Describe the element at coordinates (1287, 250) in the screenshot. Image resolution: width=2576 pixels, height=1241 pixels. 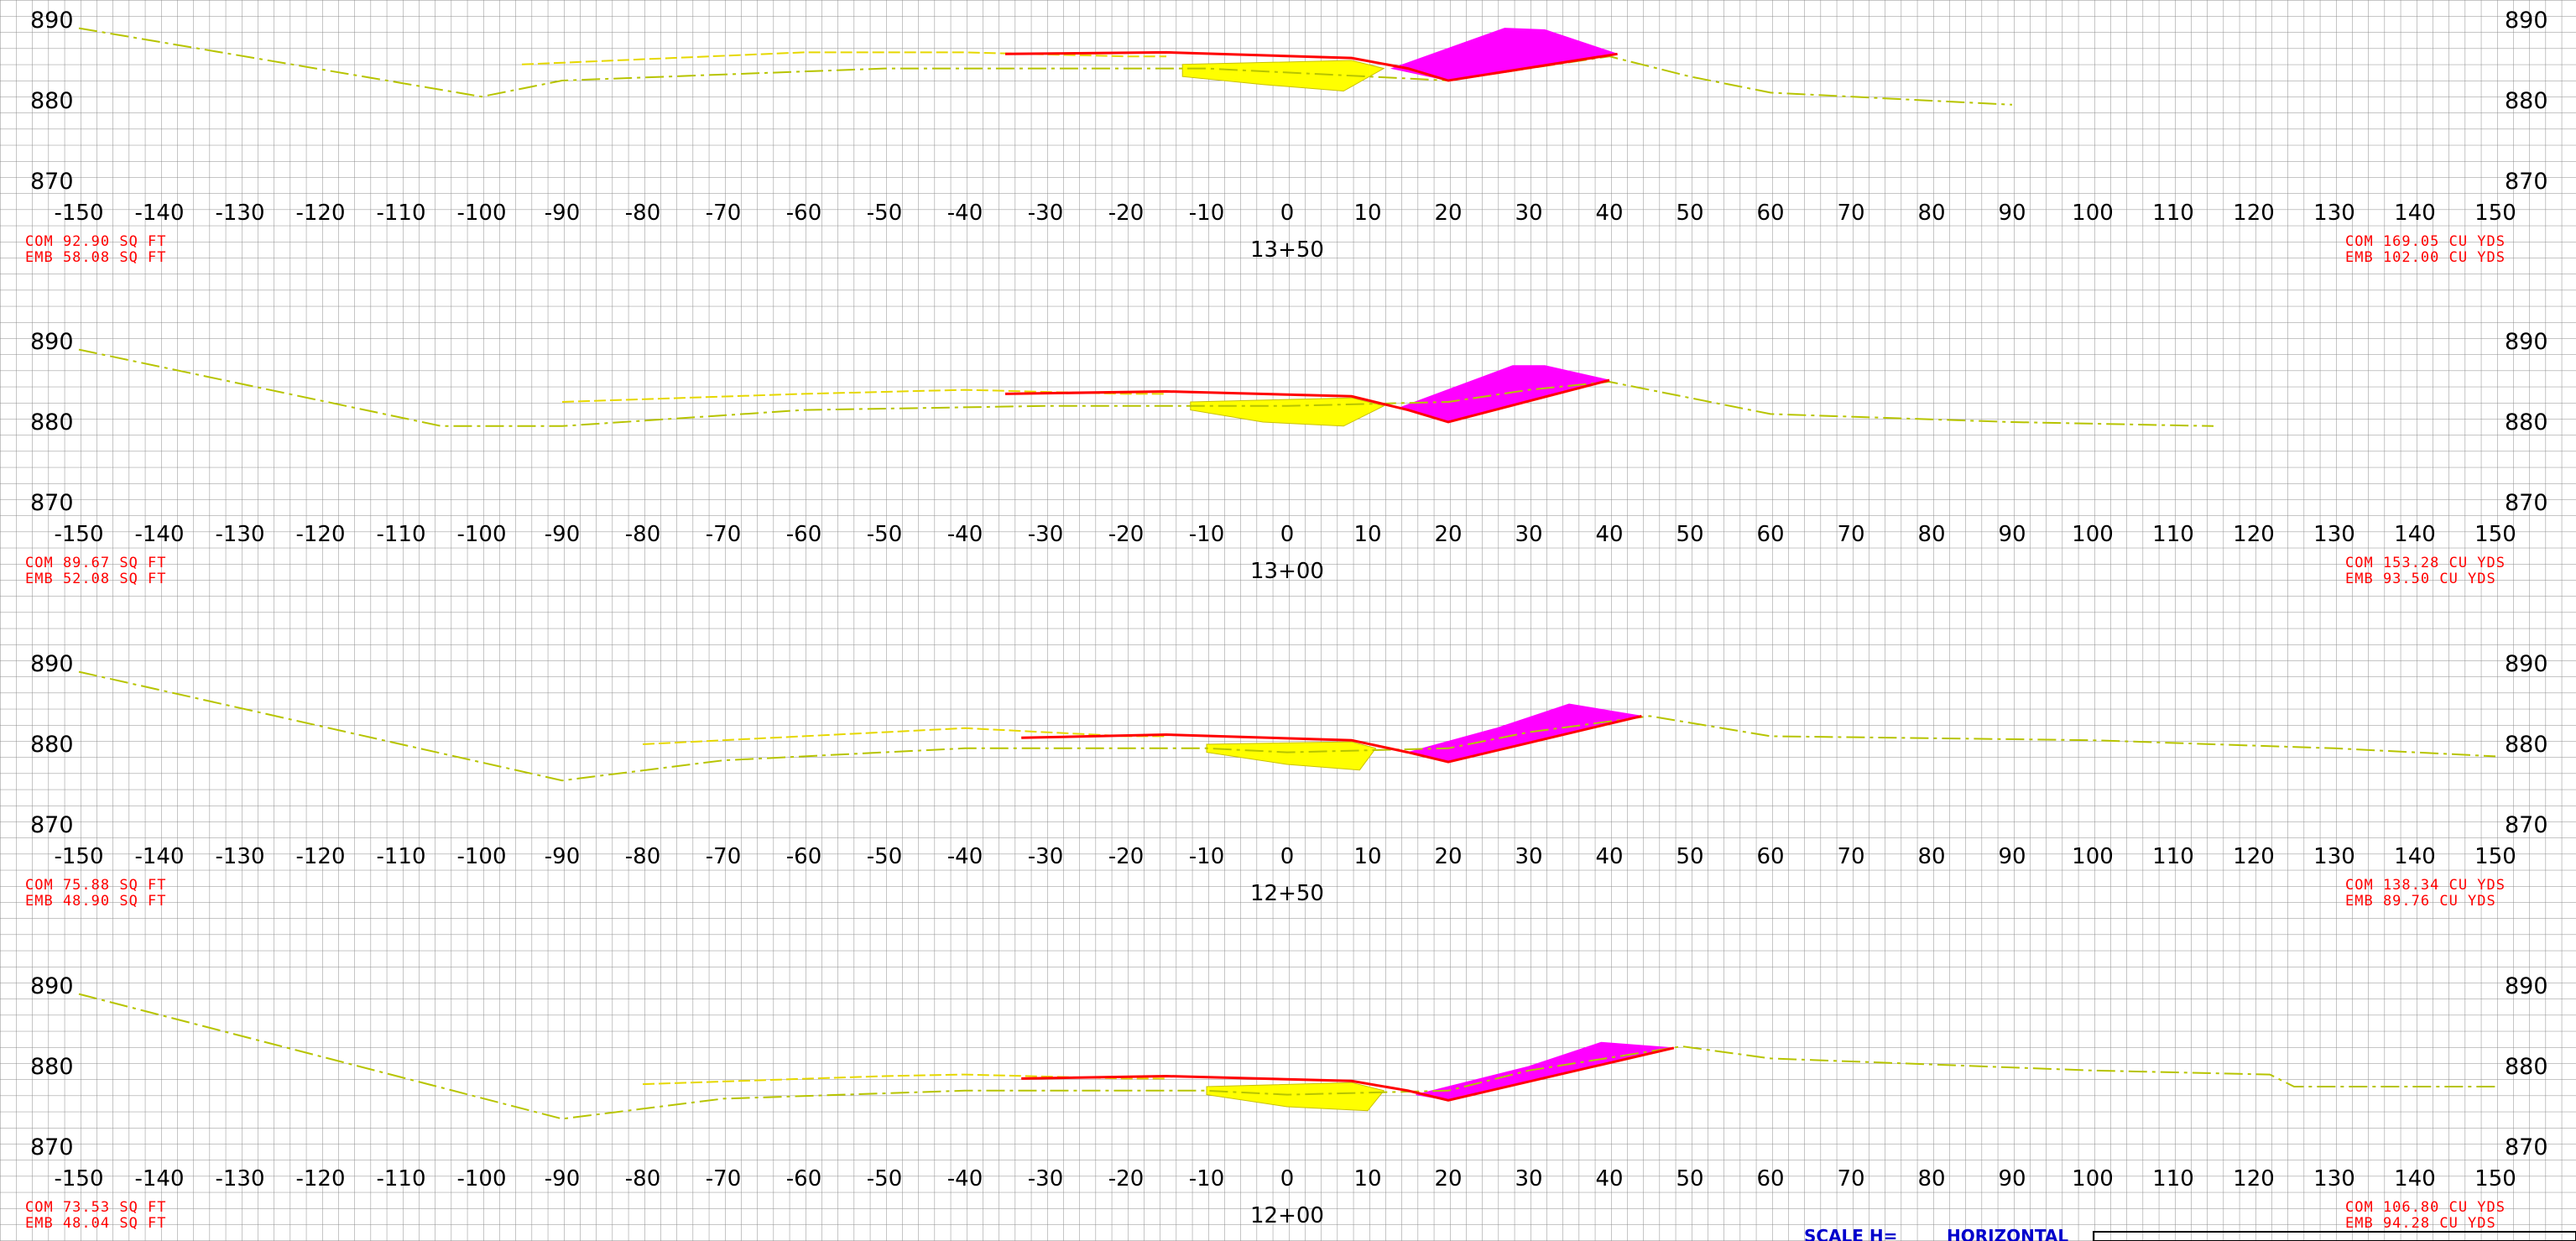
I see `station-label: 13+50` at that location.